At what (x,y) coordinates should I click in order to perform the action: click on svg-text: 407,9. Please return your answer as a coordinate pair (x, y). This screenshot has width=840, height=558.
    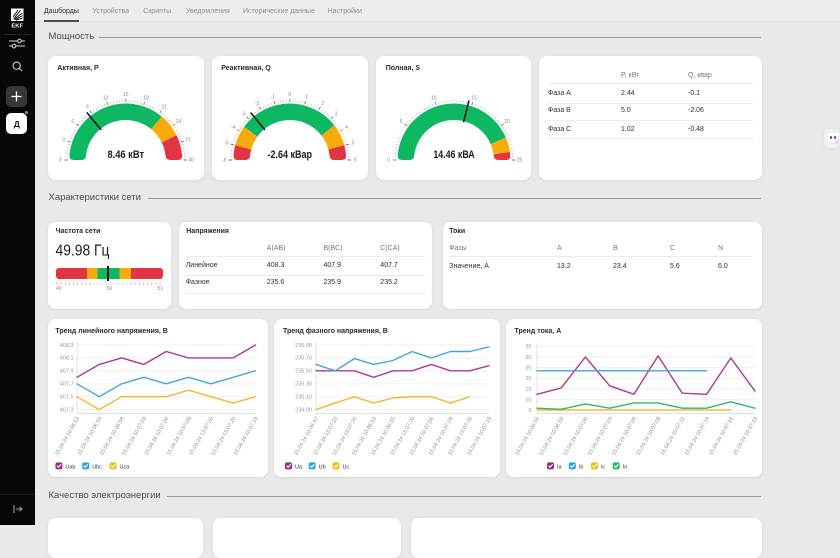
    Looking at the image, I should click on (67, 372).